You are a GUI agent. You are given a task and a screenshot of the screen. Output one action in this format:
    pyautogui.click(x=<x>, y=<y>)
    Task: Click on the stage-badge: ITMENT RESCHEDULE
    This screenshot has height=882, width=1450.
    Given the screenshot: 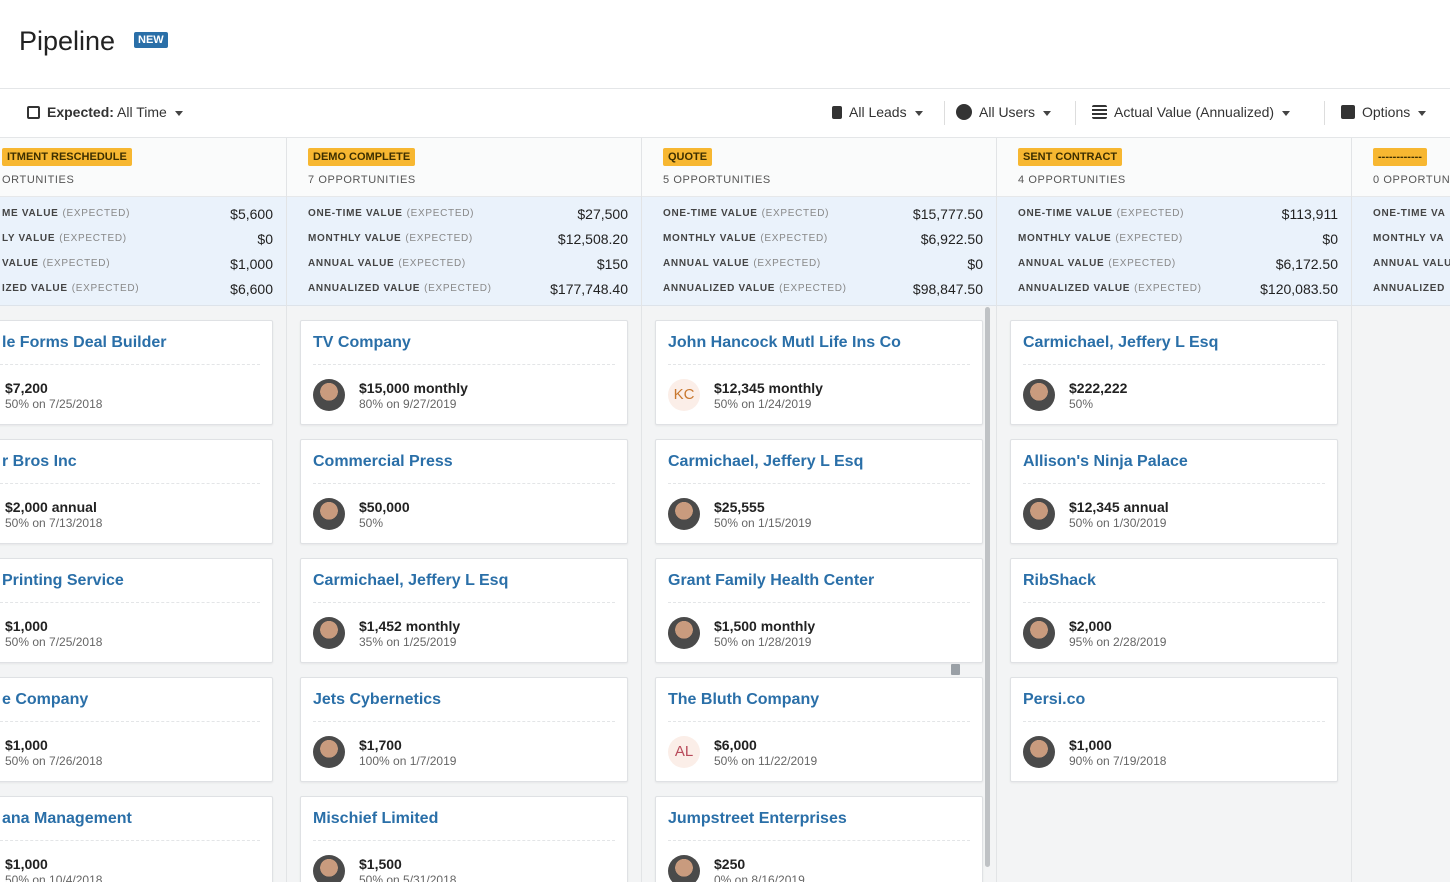 What is the action you would take?
    pyautogui.click(x=67, y=157)
    